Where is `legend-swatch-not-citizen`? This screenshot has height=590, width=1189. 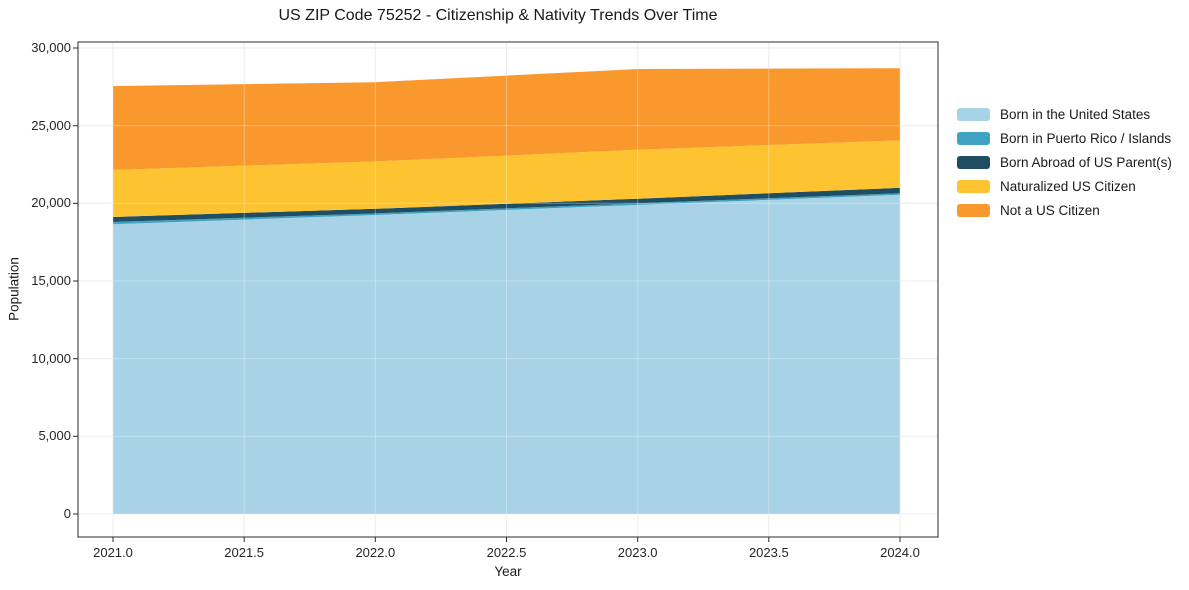
legend-swatch-not-citizen is located at coordinates (973, 210).